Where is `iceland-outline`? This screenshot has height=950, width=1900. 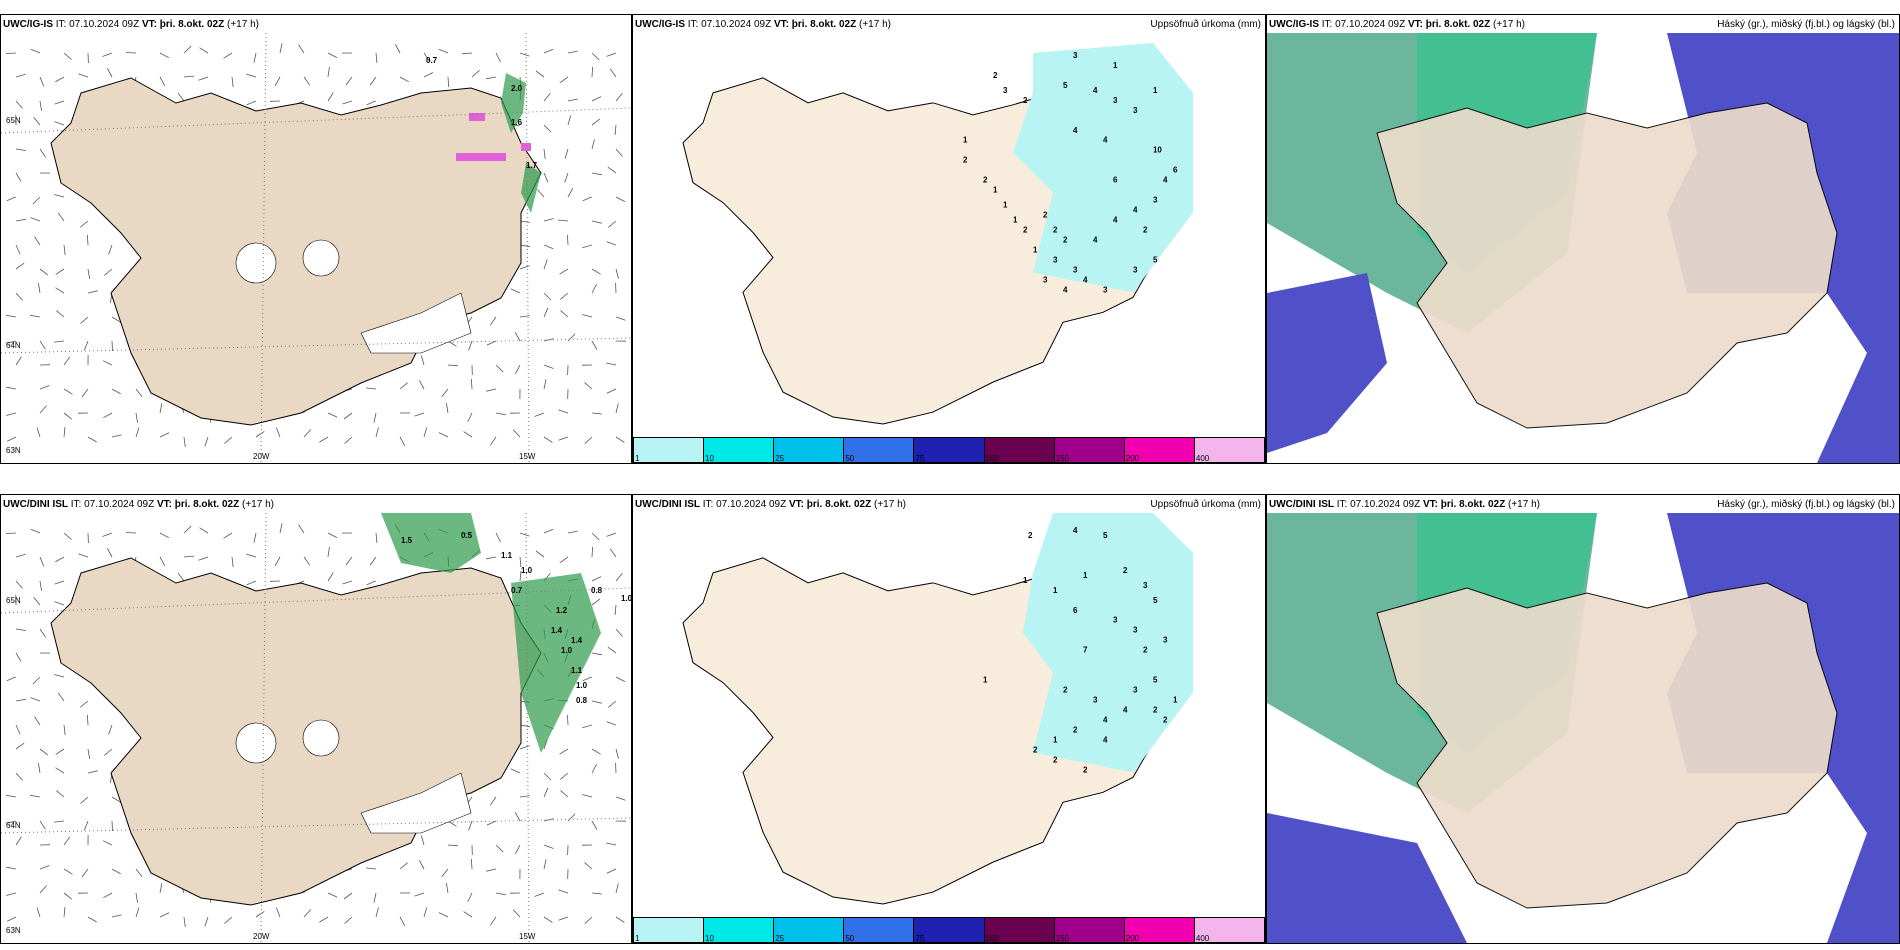 iceland-outline is located at coordinates (296, 251).